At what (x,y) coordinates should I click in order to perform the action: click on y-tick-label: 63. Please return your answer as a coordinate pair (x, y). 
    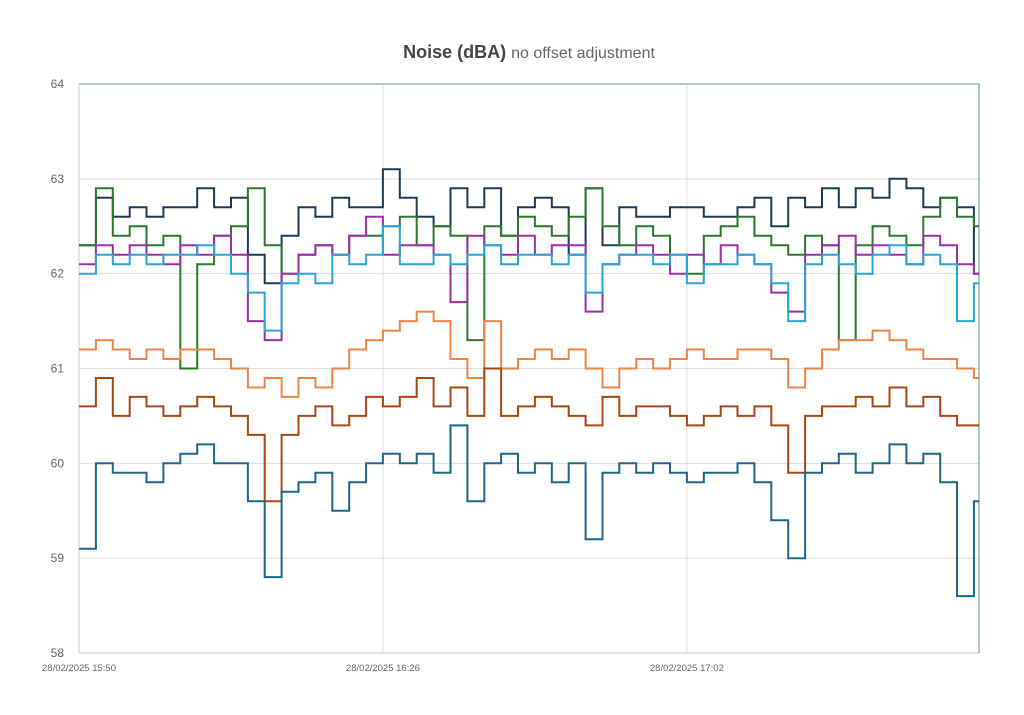
    Looking at the image, I should click on (58, 179).